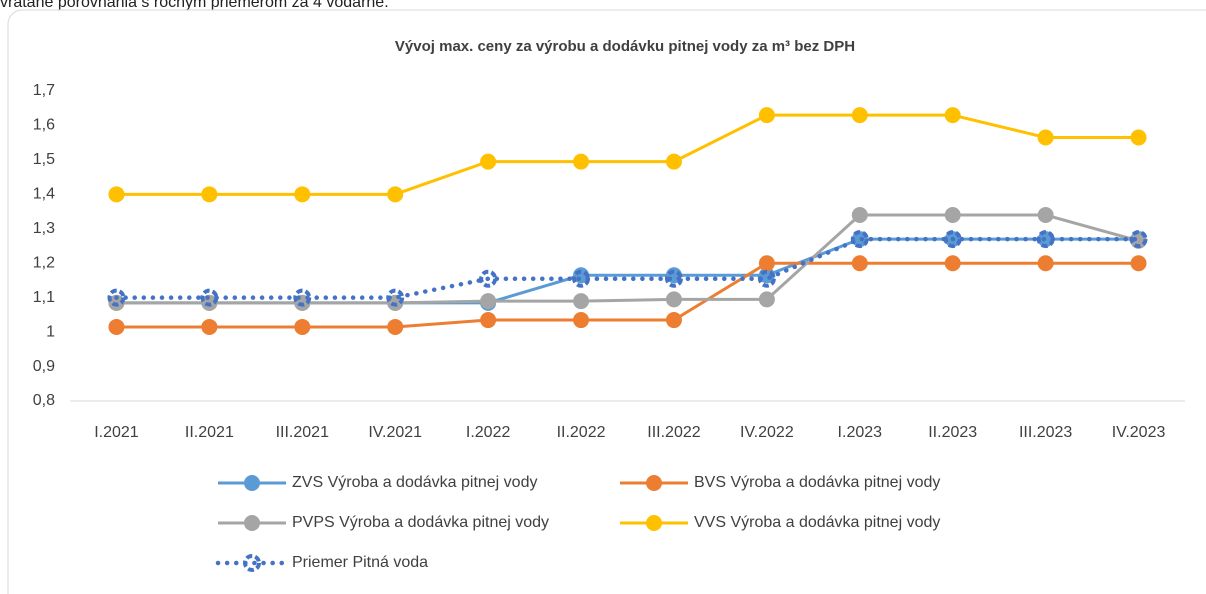 This screenshot has height=594, width=1206. I want to click on x-tick-label: II.2023, so click(952, 432).